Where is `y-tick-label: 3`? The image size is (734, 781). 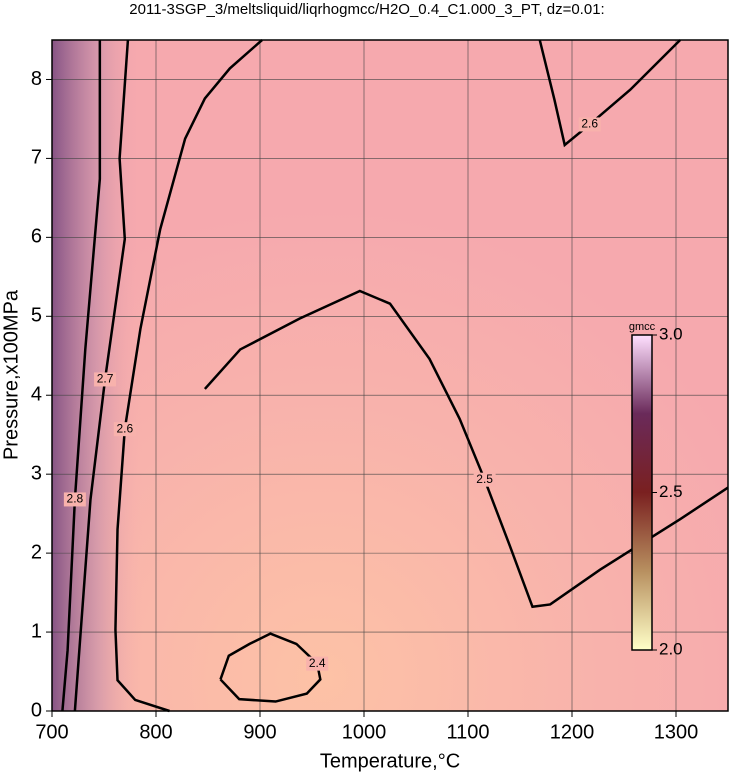
y-tick-label: 3 is located at coordinates (36, 473).